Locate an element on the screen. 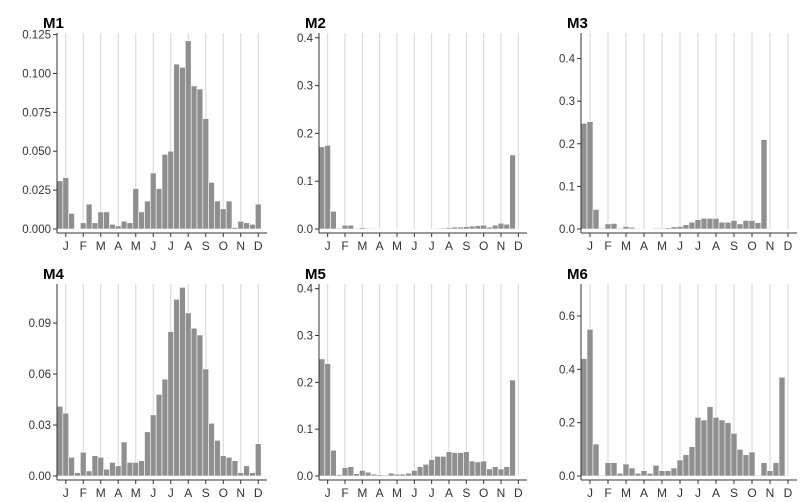 Image resolution: width=801 pixels, height=502 pixels. y-tick-label: 0.050 is located at coordinates (36, 152).